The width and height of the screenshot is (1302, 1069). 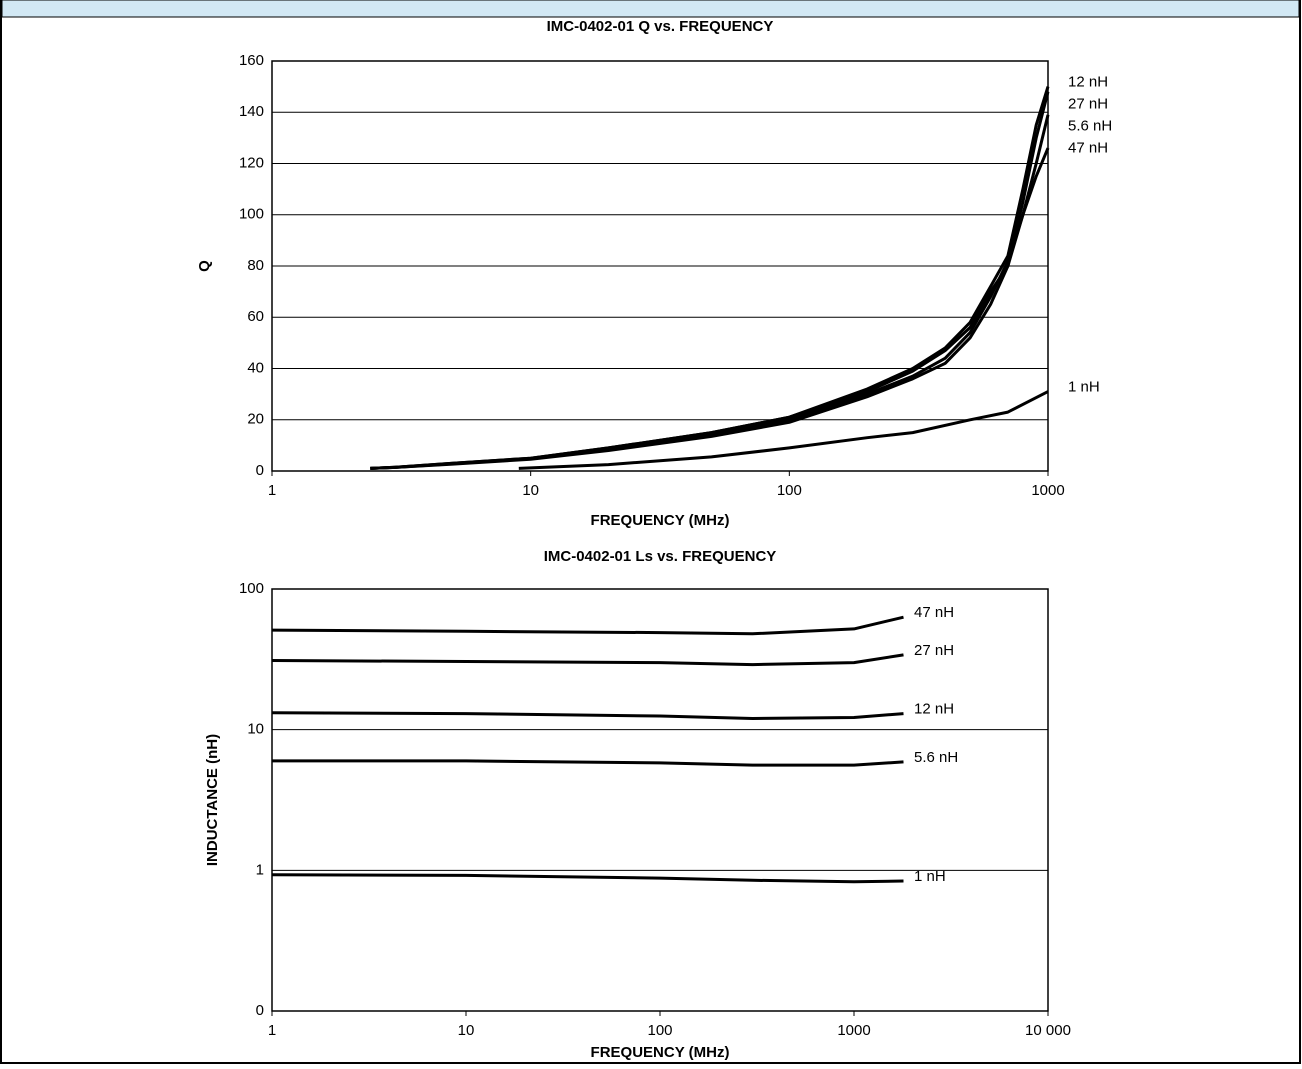 I want to click on y-tick-label: 140, so click(x=251, y=111).